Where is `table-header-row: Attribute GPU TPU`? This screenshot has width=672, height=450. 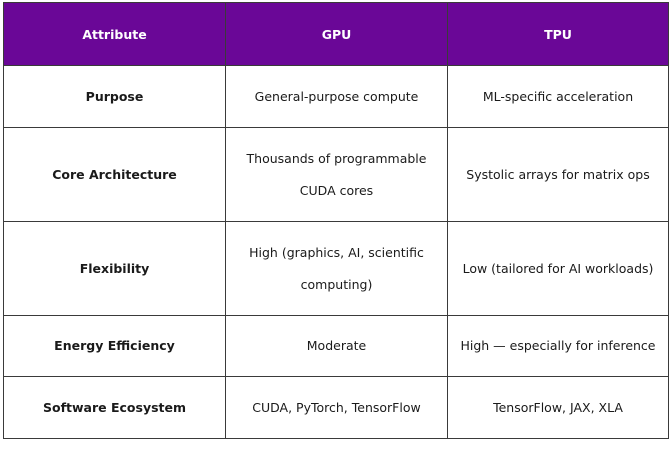
table-header-row: Attribute GPU TPU is located at coordinates (336, 34).